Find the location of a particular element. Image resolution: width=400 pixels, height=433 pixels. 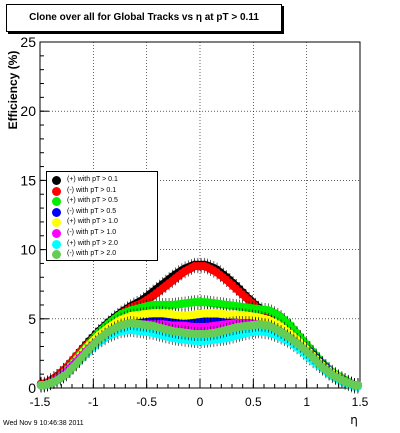

x-tick-label: 0 is located at coordinates (200, 402).